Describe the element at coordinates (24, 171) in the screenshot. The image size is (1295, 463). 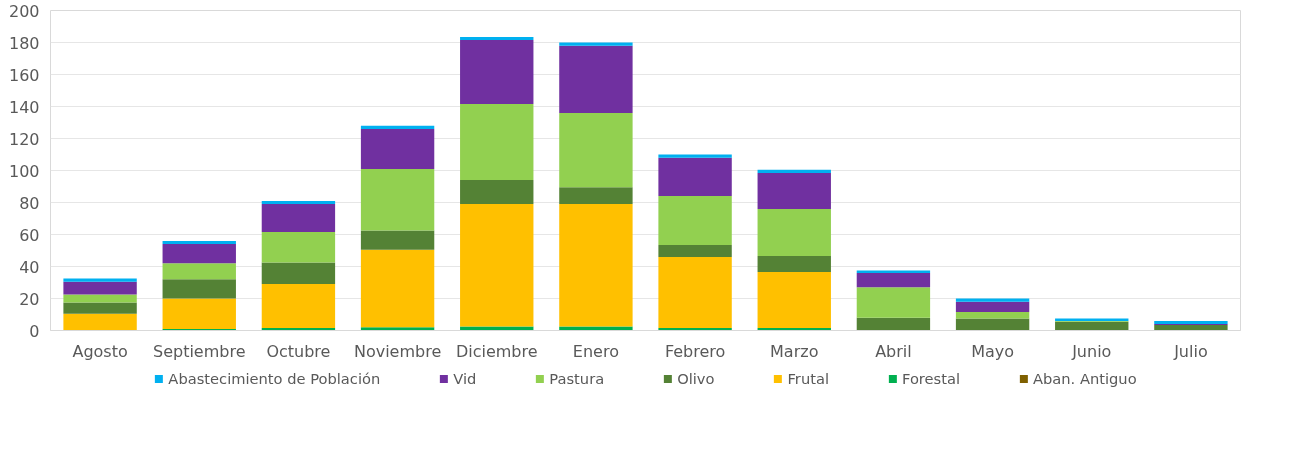
I see `y-tick-label: 100` at that location.